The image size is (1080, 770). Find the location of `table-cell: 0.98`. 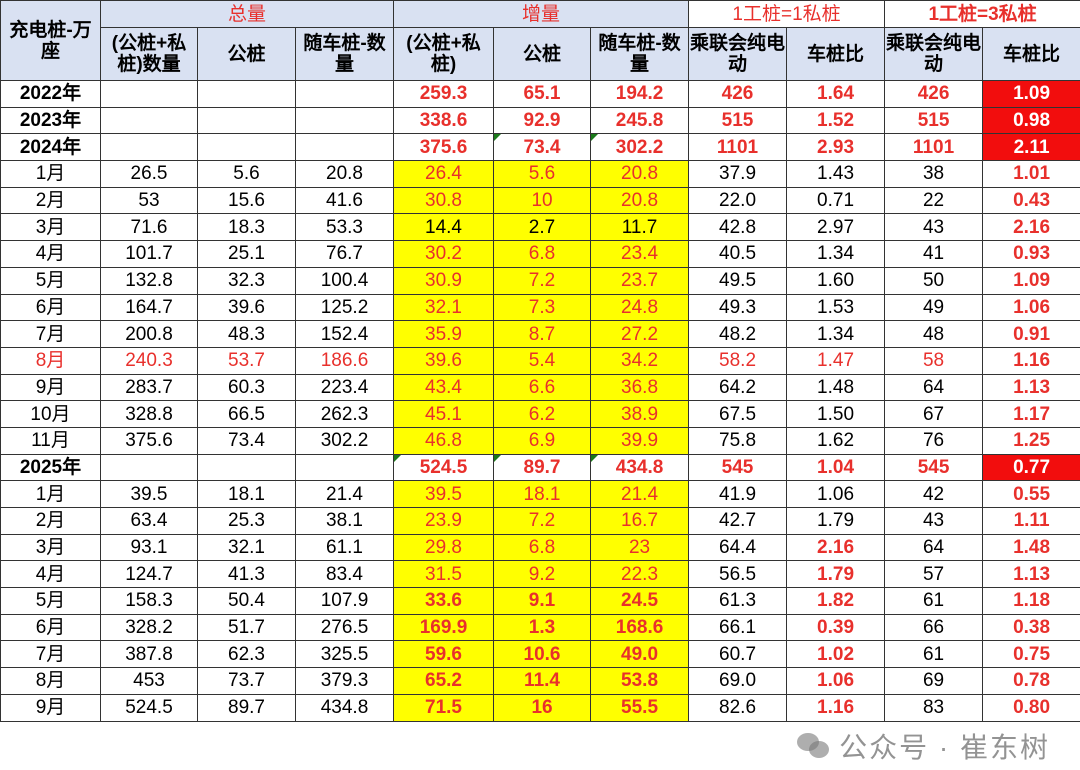

table-cell: 0.98 is located at coordinates (1031, 120).